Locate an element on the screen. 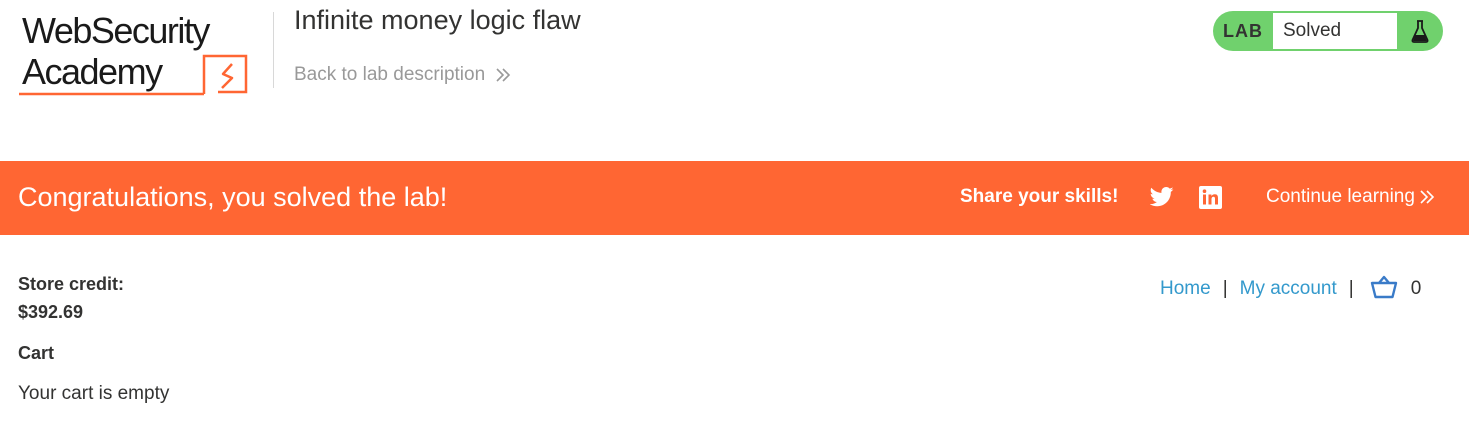  logo-line2: Academy is located at coordinates (92, 71).